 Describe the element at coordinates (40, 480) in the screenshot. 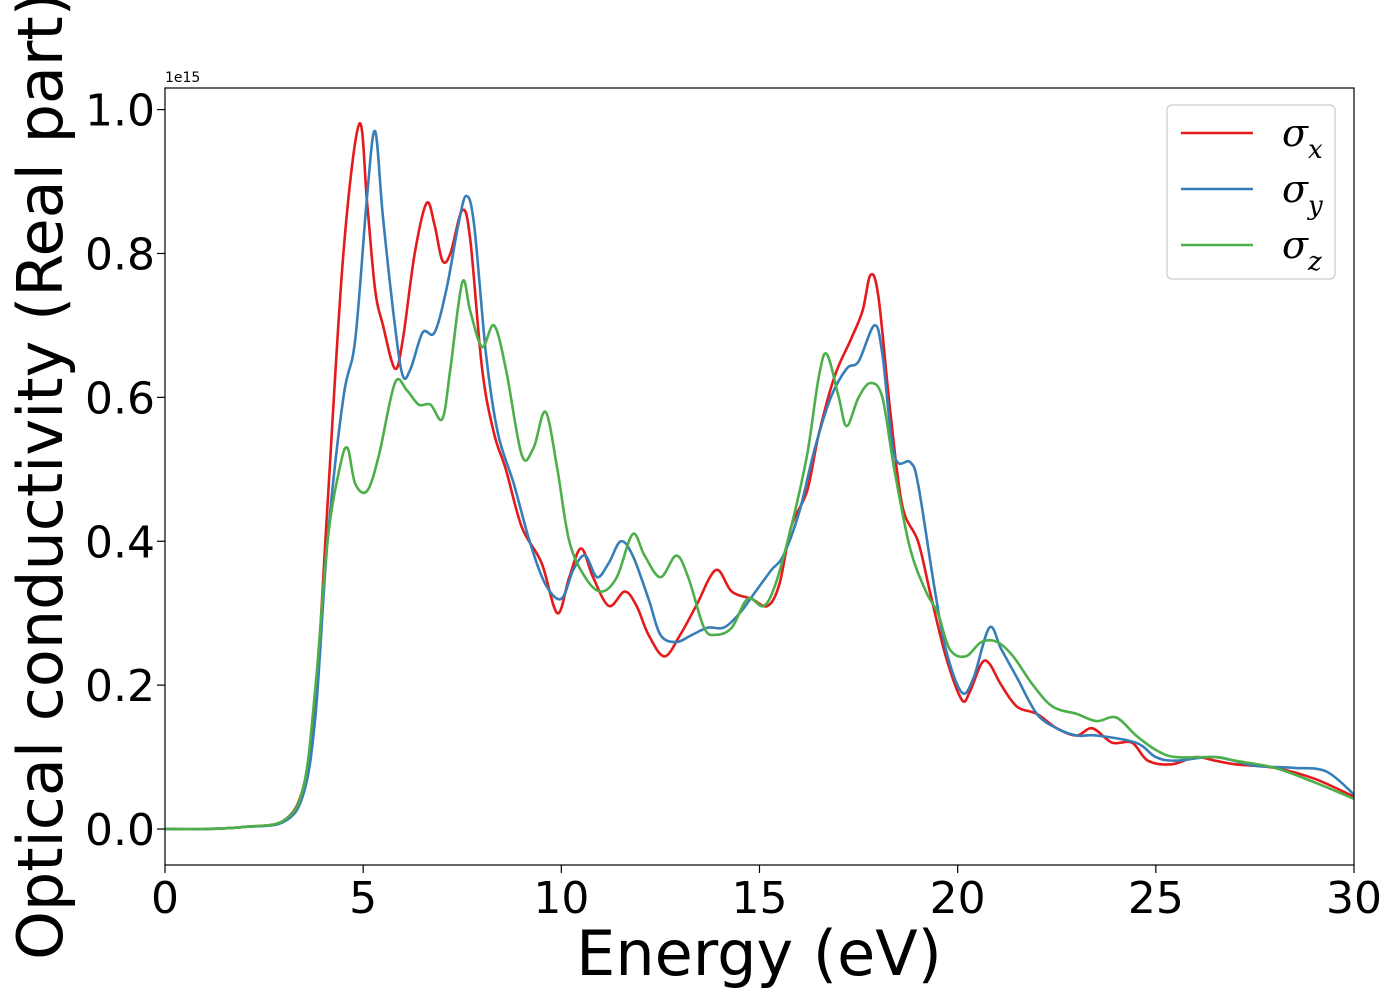

I see `y-axis-title: Optical conductivity (Real part)` at that location.